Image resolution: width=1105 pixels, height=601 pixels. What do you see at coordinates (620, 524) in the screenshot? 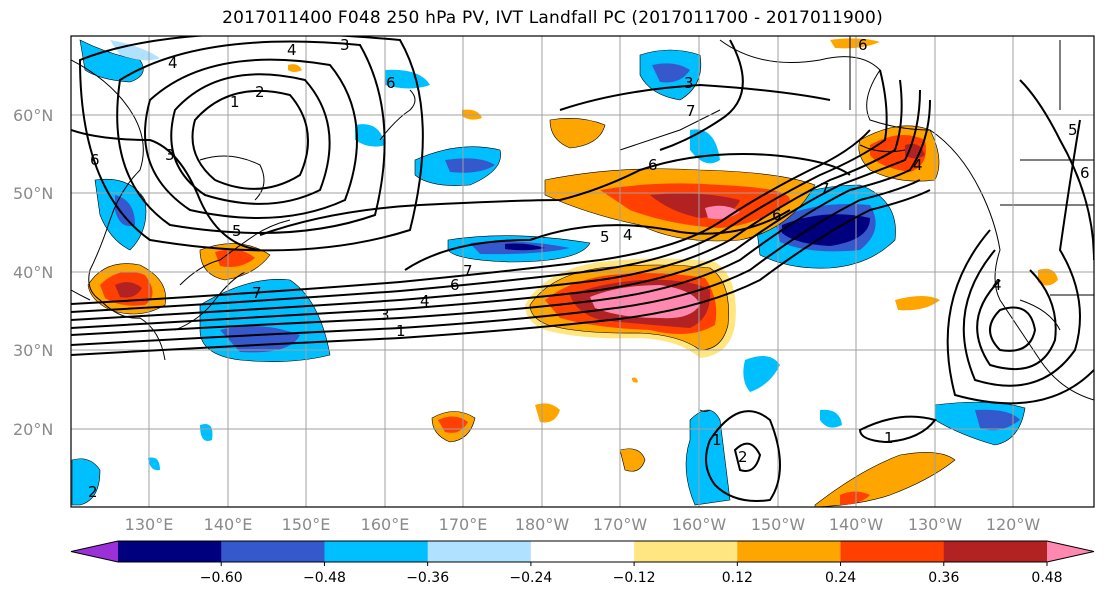
I see `lon-label: 170°W` at bounding box center [620, 524].